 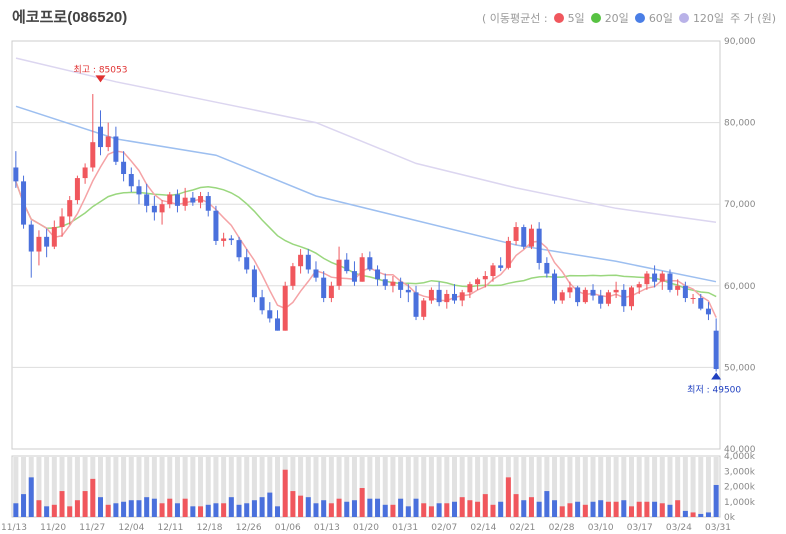 What do you see at coordinates (701, 18) in the screenshot?
I see `legend-item-ma120: 120일` at bounding box center [701, 18].